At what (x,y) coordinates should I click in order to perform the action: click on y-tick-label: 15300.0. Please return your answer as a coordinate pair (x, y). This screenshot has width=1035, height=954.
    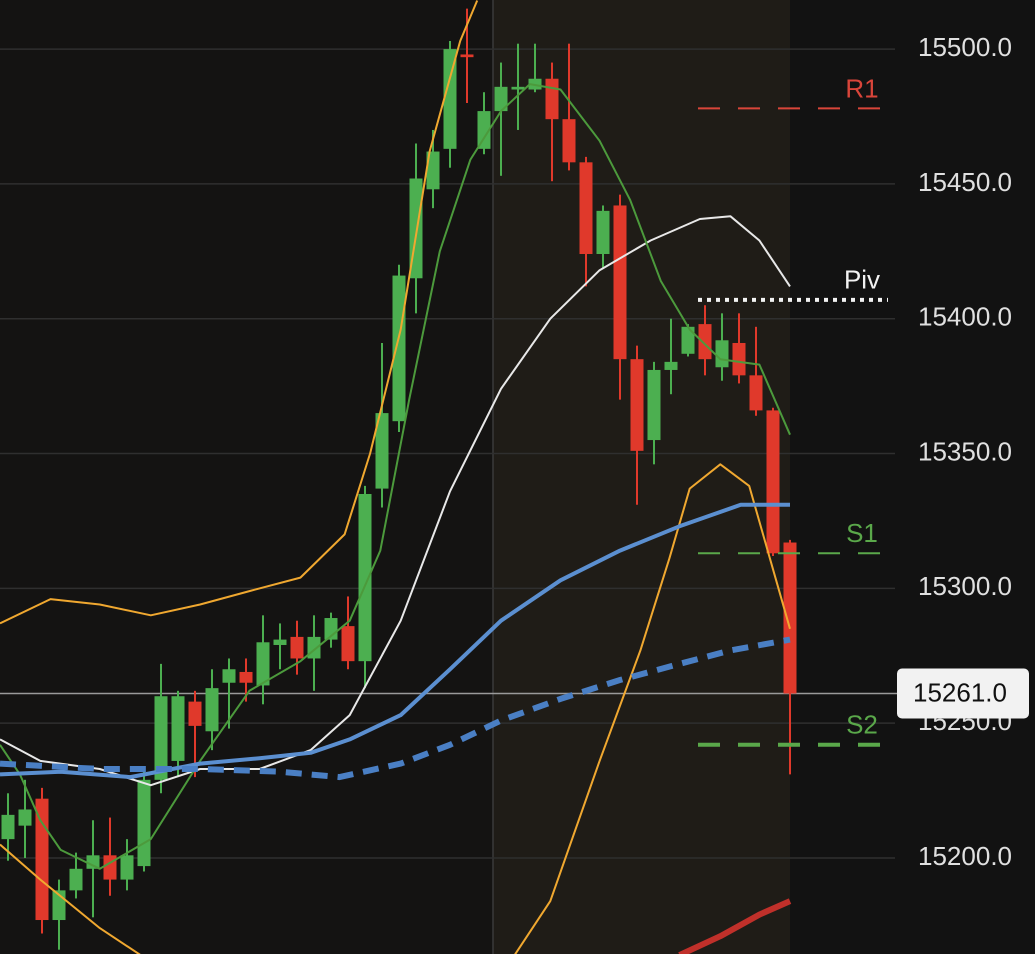
    Looking at the image, I should click on (965, 586).